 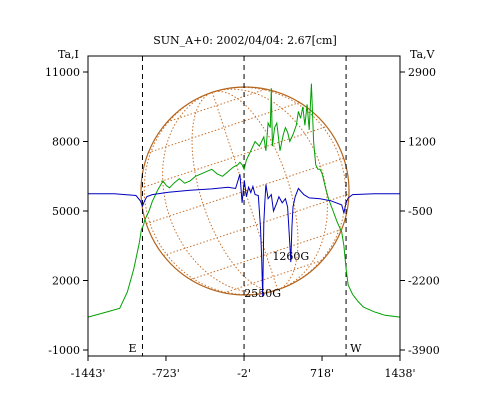 I want to click on x-tick-label: -723', so click(x=166, y=373).